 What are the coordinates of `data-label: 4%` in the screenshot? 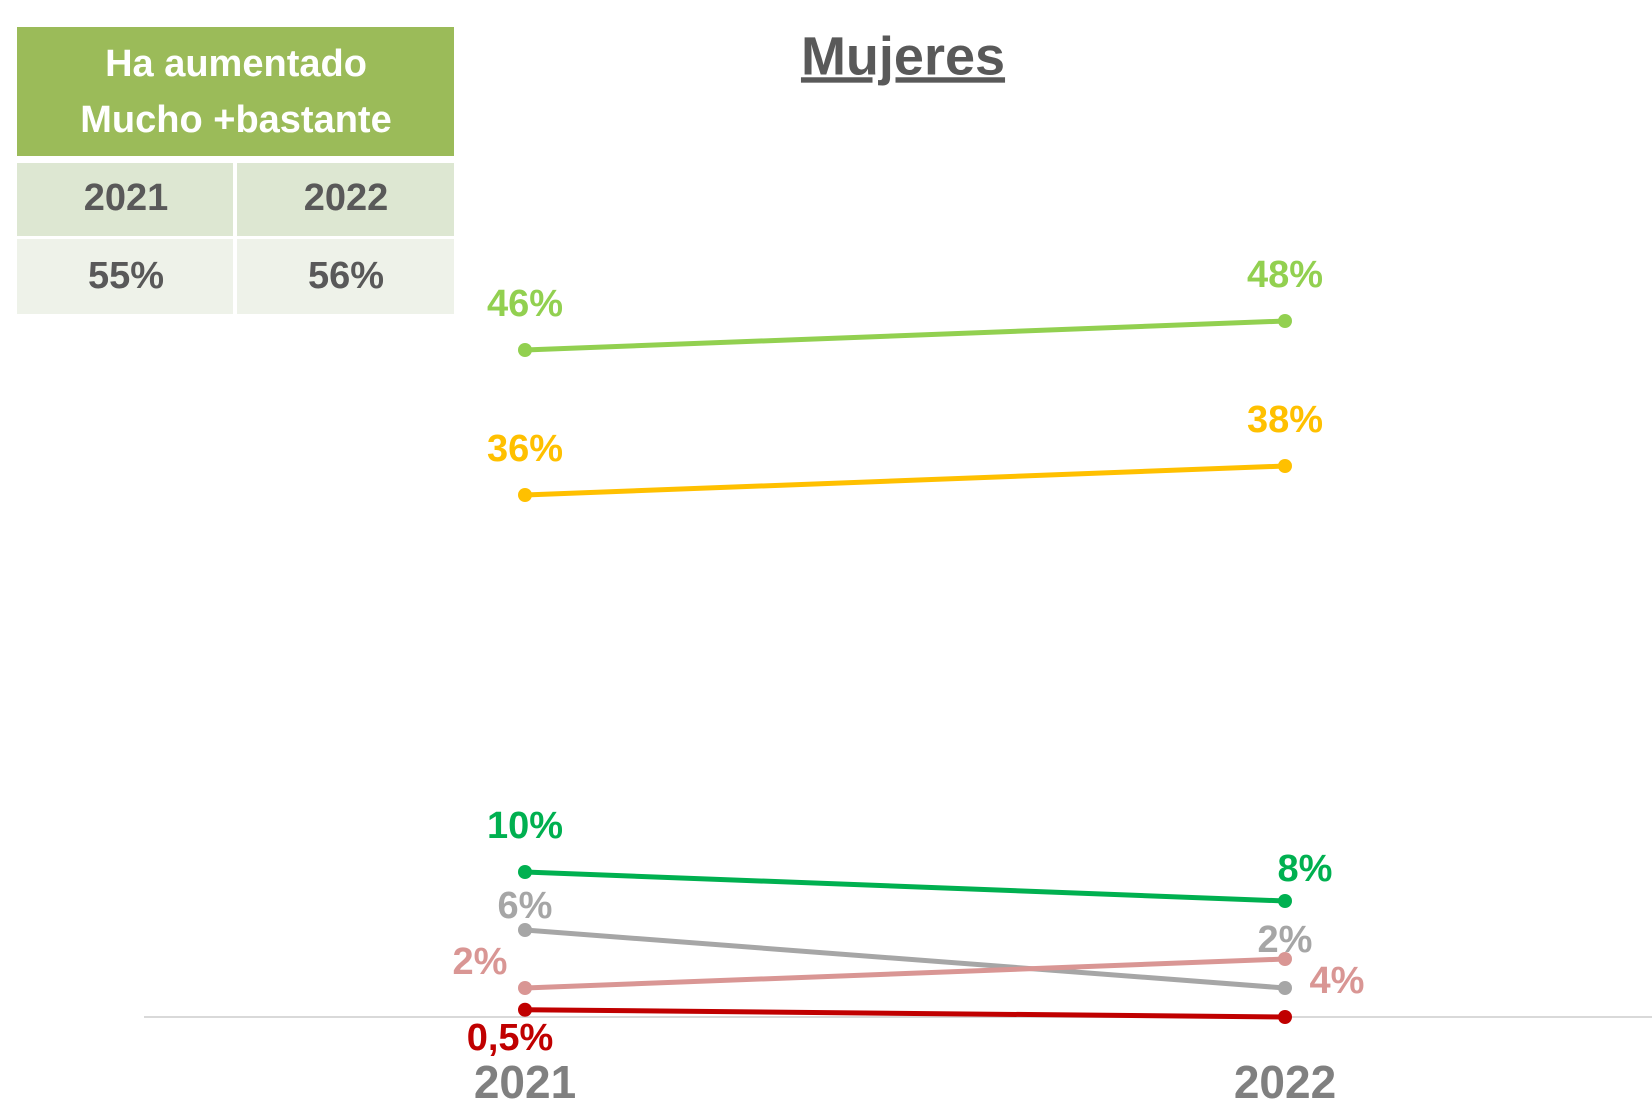 It's located at (1337, 981).